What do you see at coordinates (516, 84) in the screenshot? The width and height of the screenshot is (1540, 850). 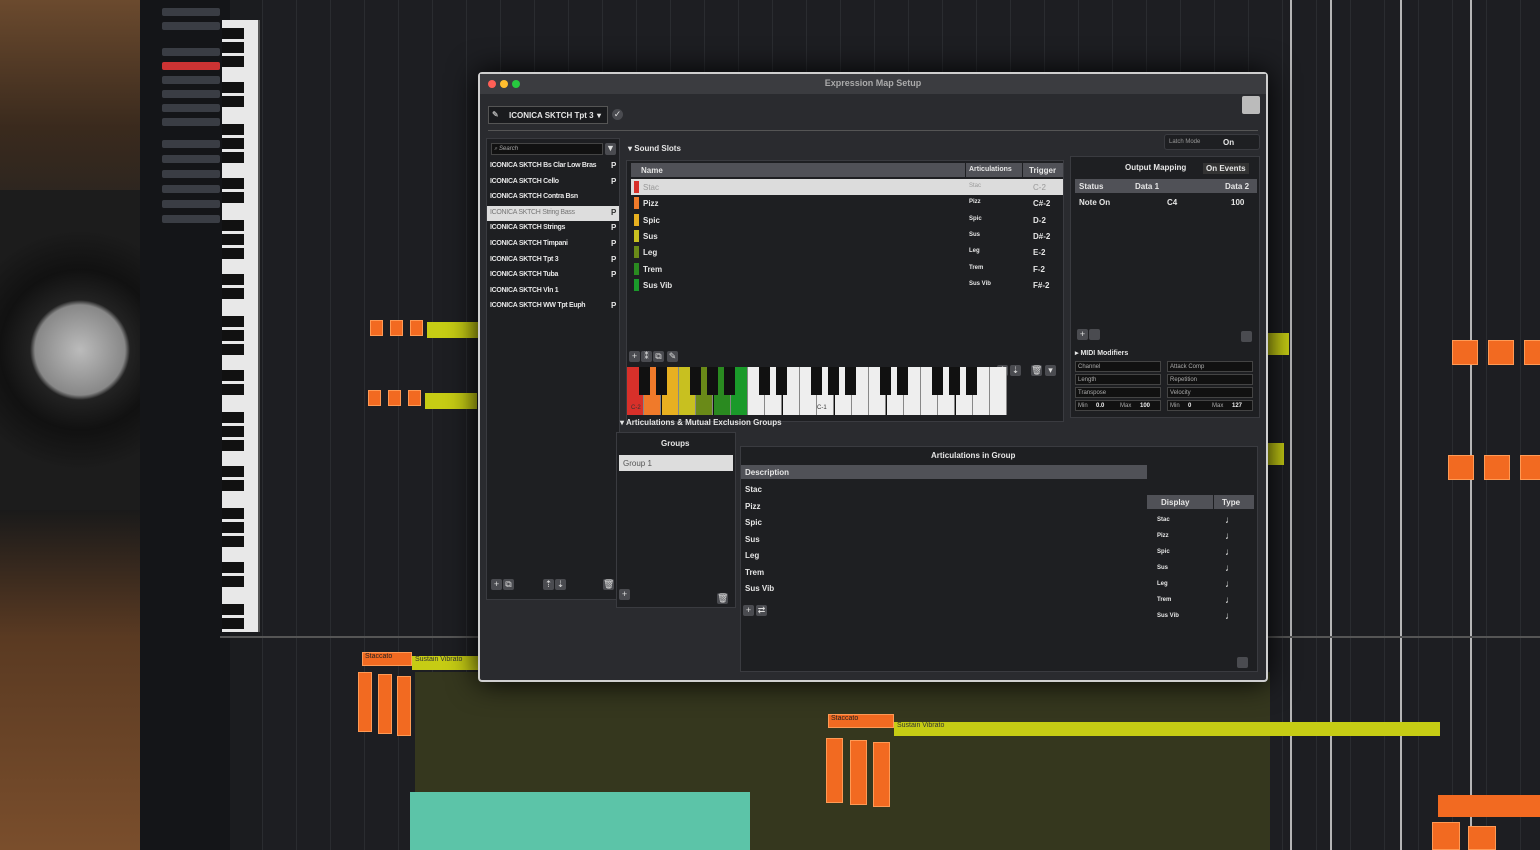 I see `maximize-button` at bounding box center [516, 84].